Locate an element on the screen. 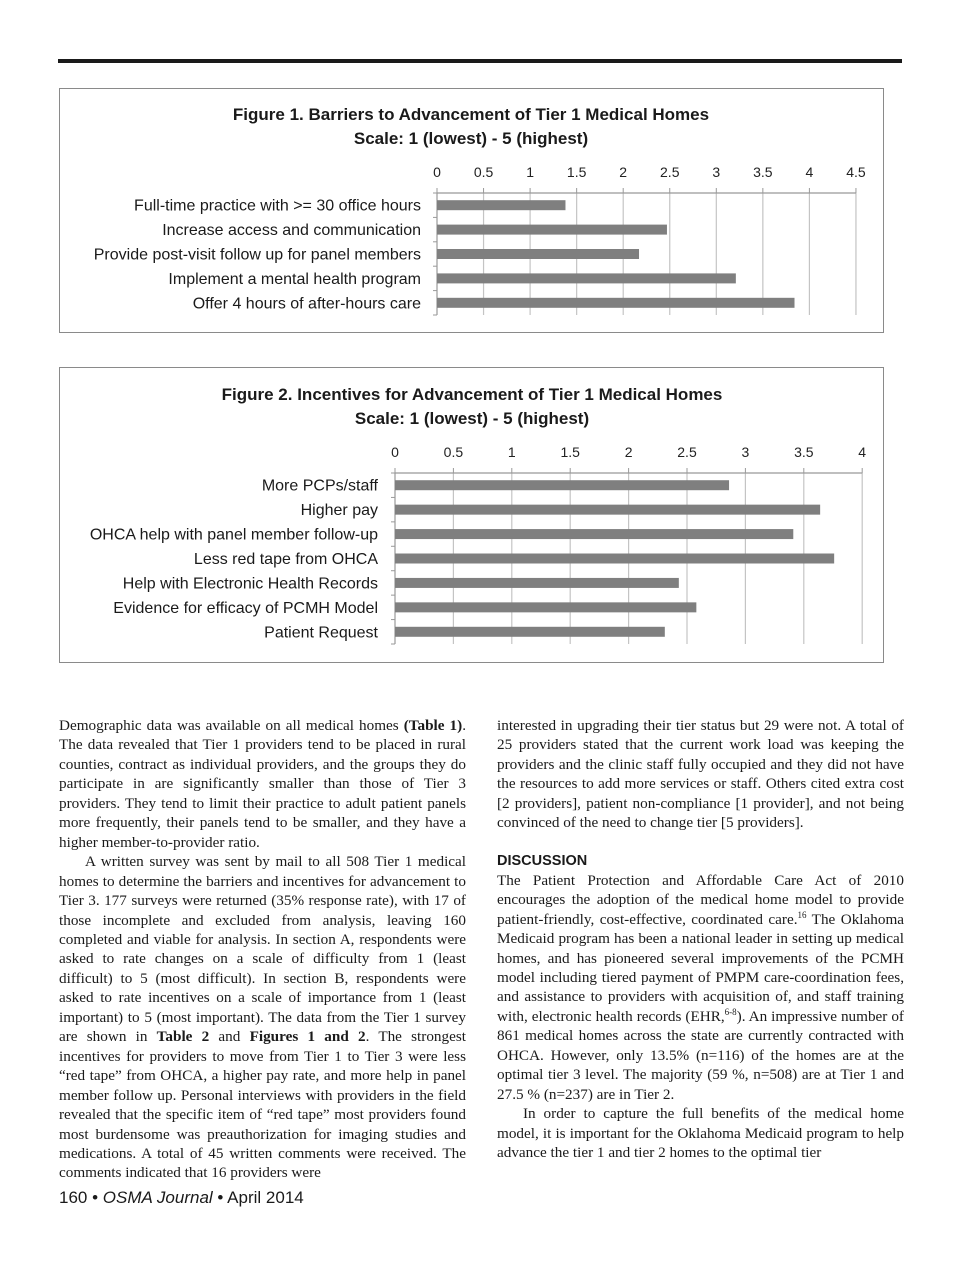 This screenshot has width=960, height=1280. page-footer: 160 • OSMA Journal • April 2014 is located at coordinates (181, 1198).